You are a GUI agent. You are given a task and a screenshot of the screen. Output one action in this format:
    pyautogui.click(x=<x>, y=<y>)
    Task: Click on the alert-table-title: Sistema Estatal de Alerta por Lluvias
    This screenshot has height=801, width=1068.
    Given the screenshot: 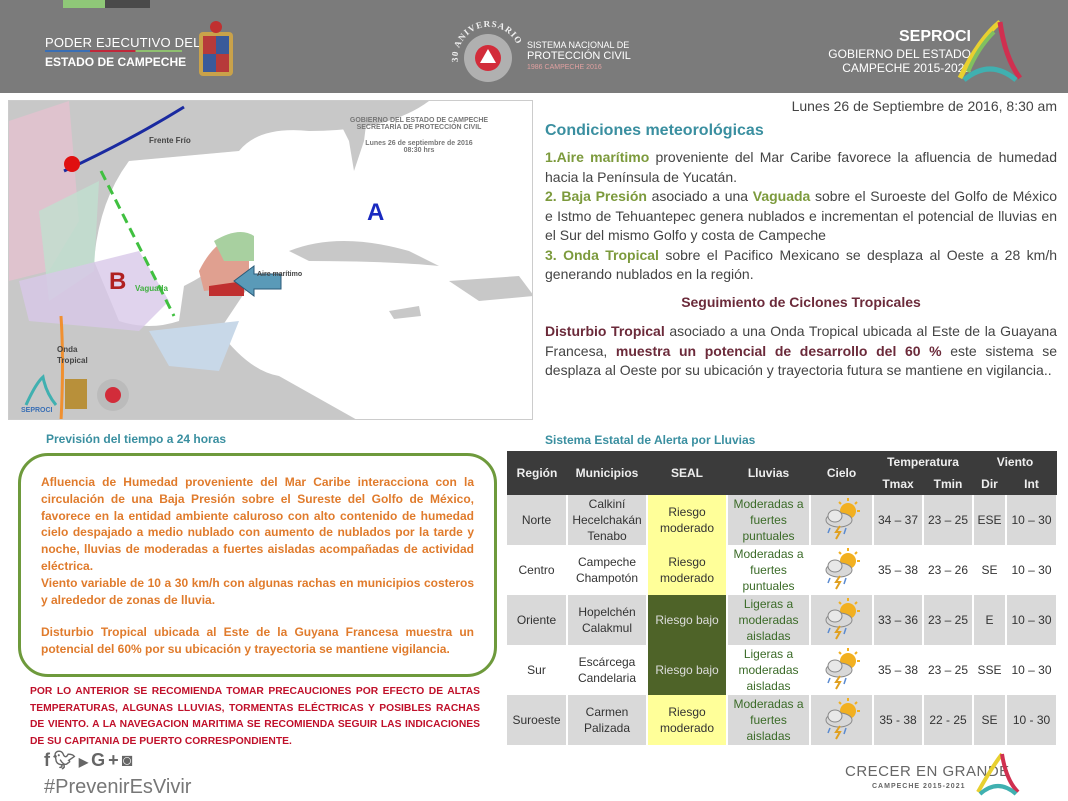 What is the action you would take?
    pyautogui.click(x=650, y=440)
    